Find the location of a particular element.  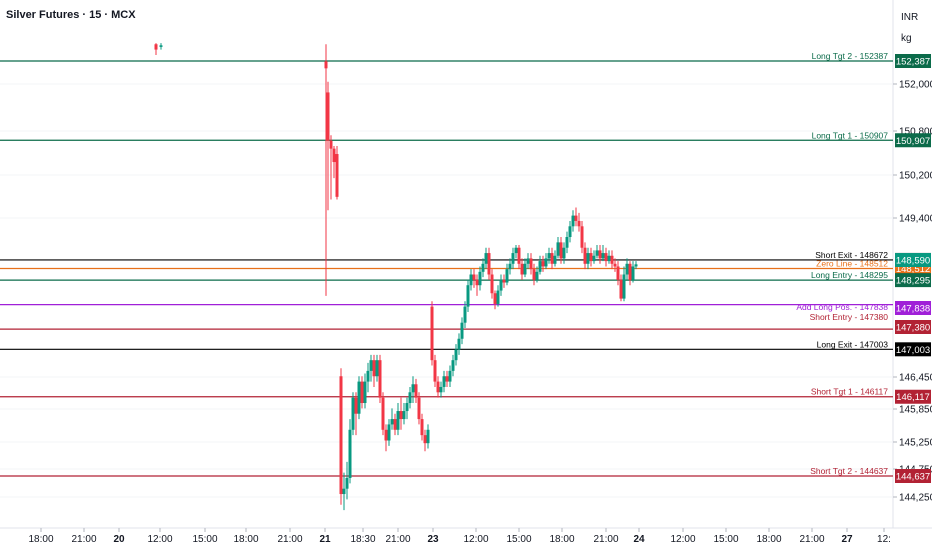

level-badge-value: 144,637 is located at coordinates (913, 477).